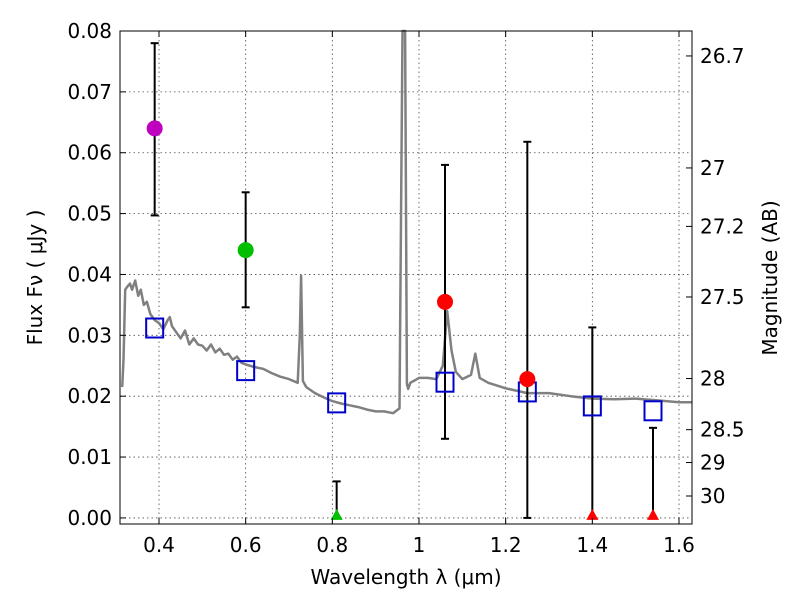  Describe the element at coordinates (770, 277) in the screenshot. I see `right-axis-label: Magnitude (AB)` at that location.